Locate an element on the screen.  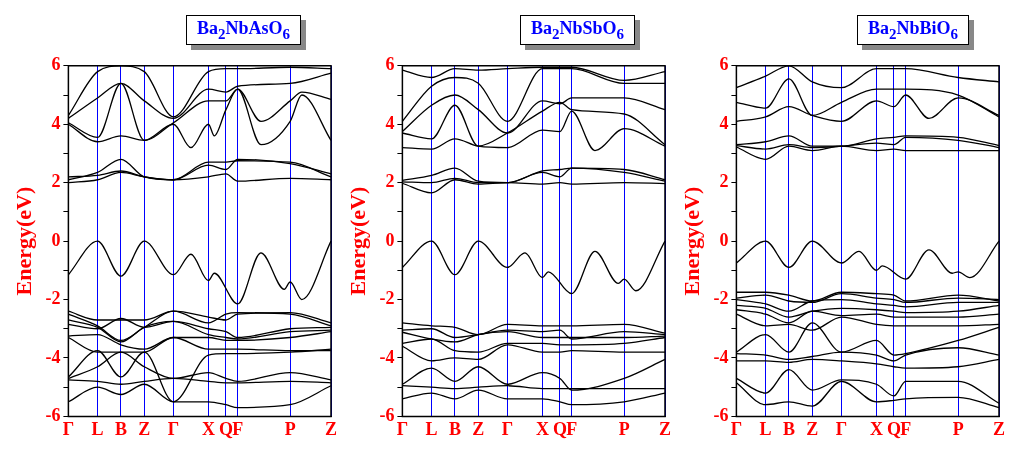
chart-title: Ba$_{2}$NbBiO$_{6}$ is located at coordinates (912, 30).